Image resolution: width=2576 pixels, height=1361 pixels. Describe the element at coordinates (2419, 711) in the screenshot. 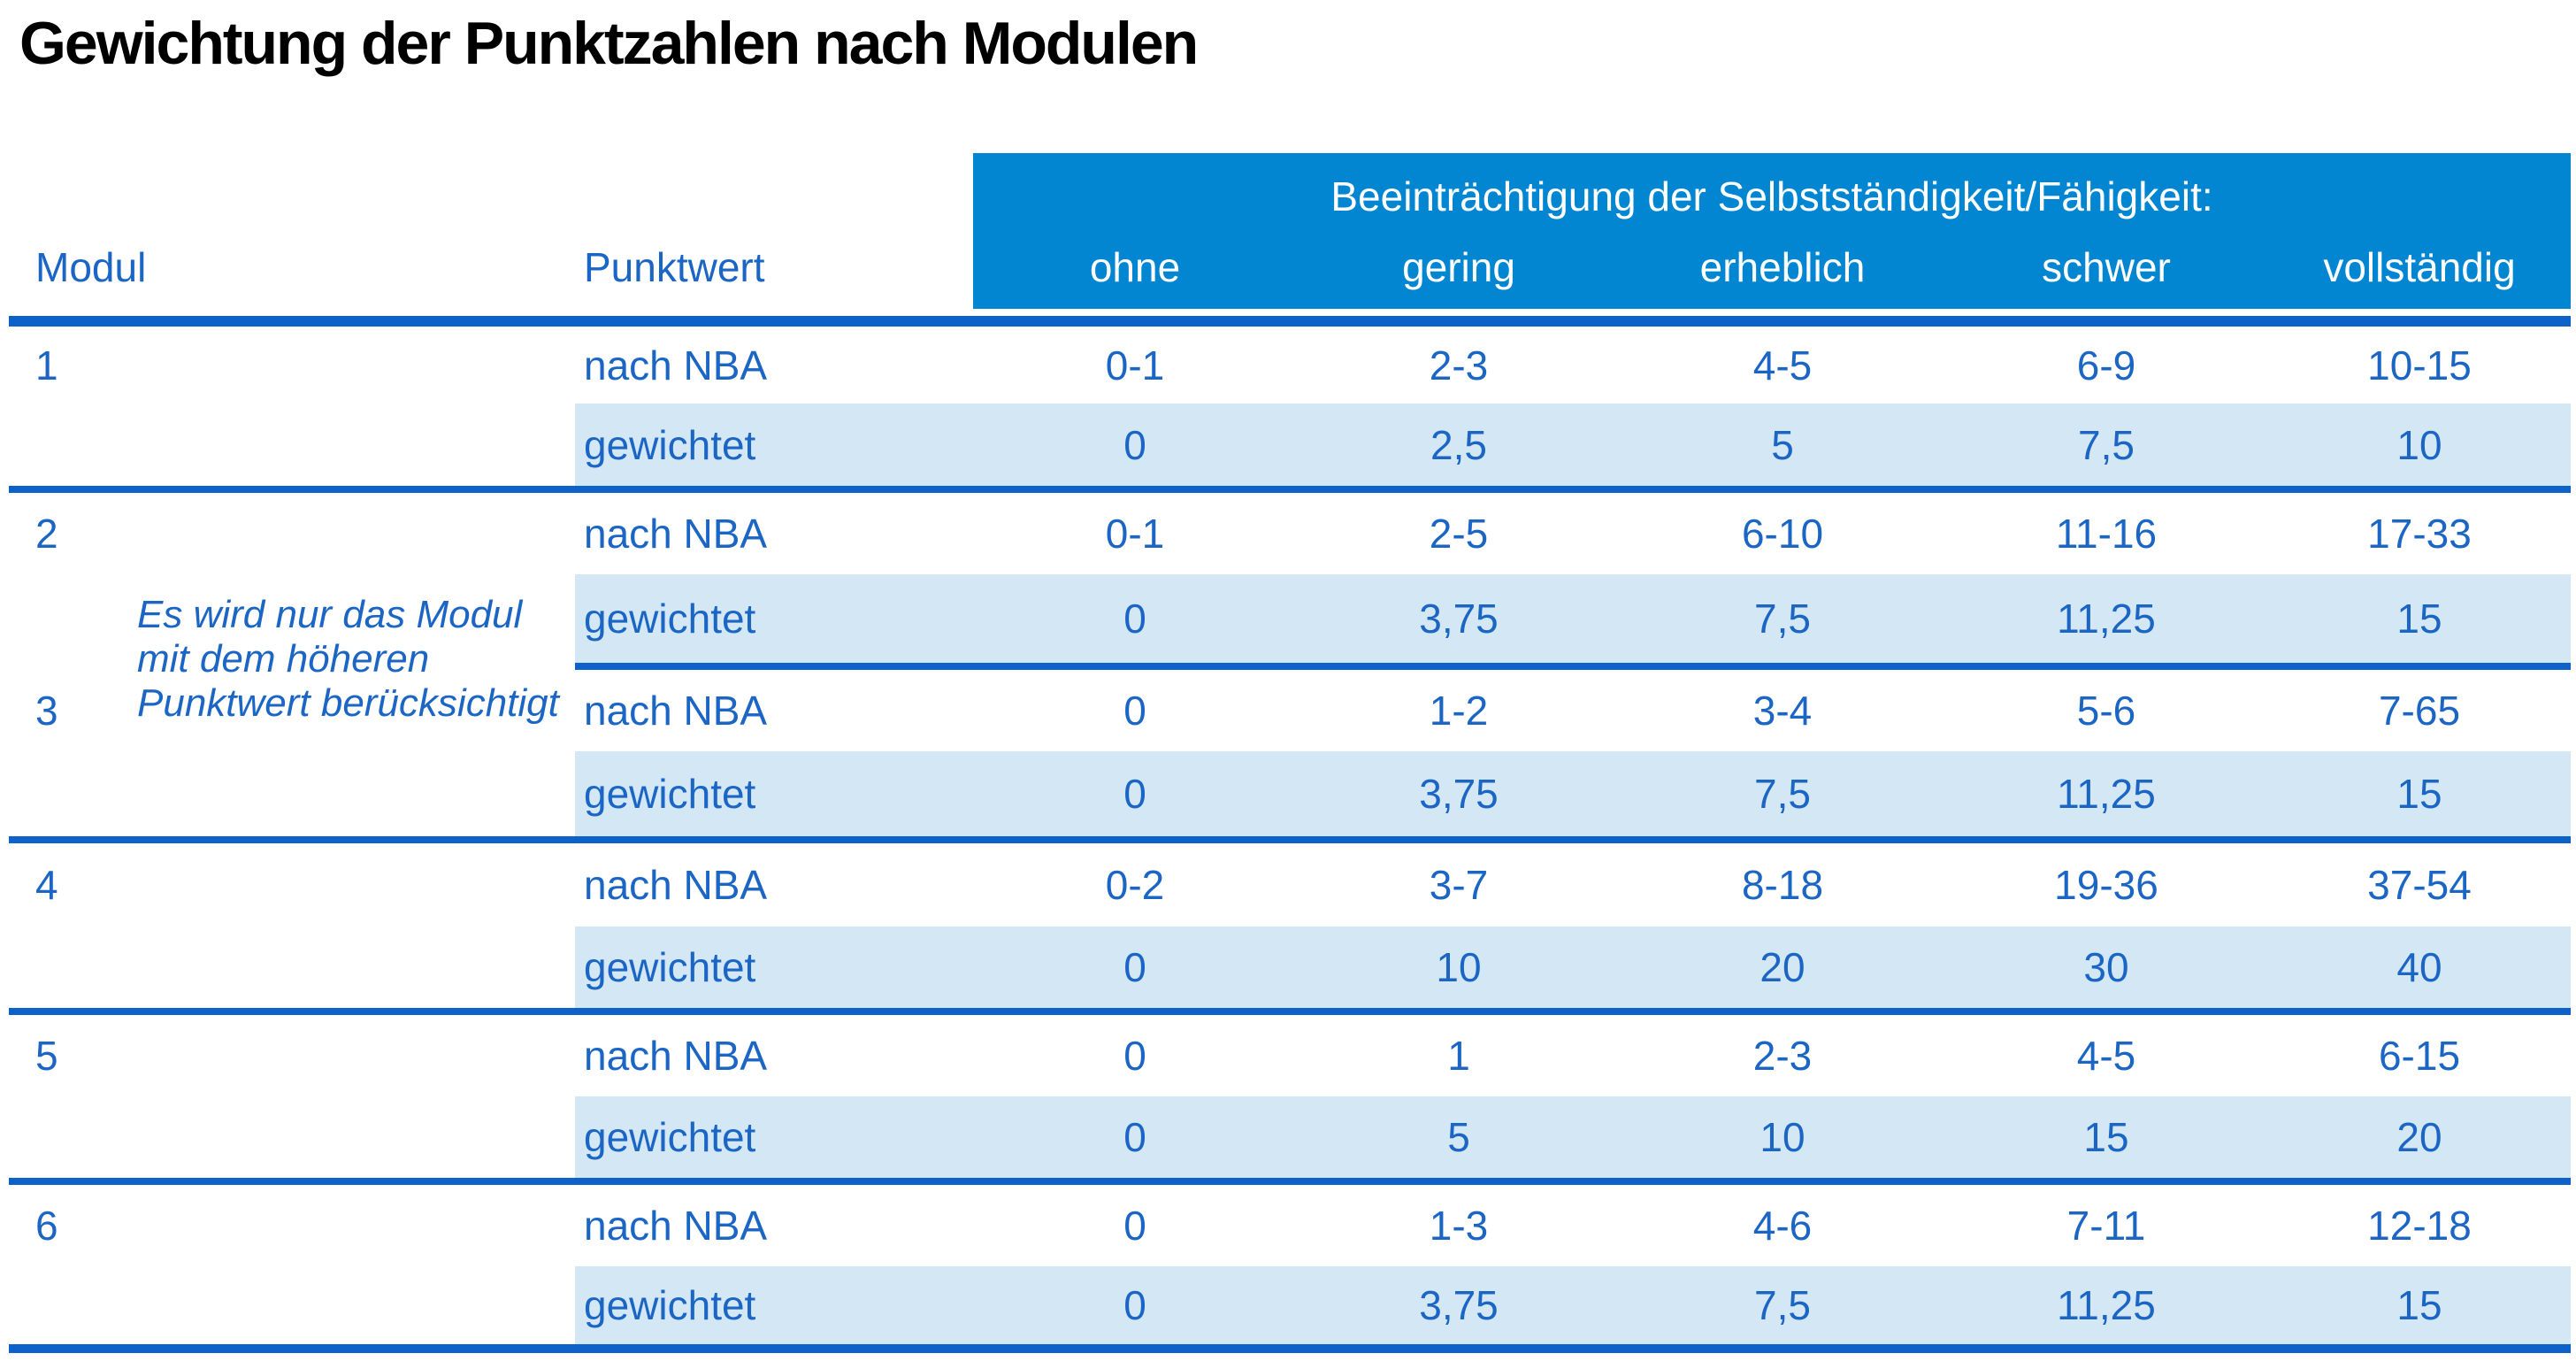

I see `value-cell: 7-65` at that location.